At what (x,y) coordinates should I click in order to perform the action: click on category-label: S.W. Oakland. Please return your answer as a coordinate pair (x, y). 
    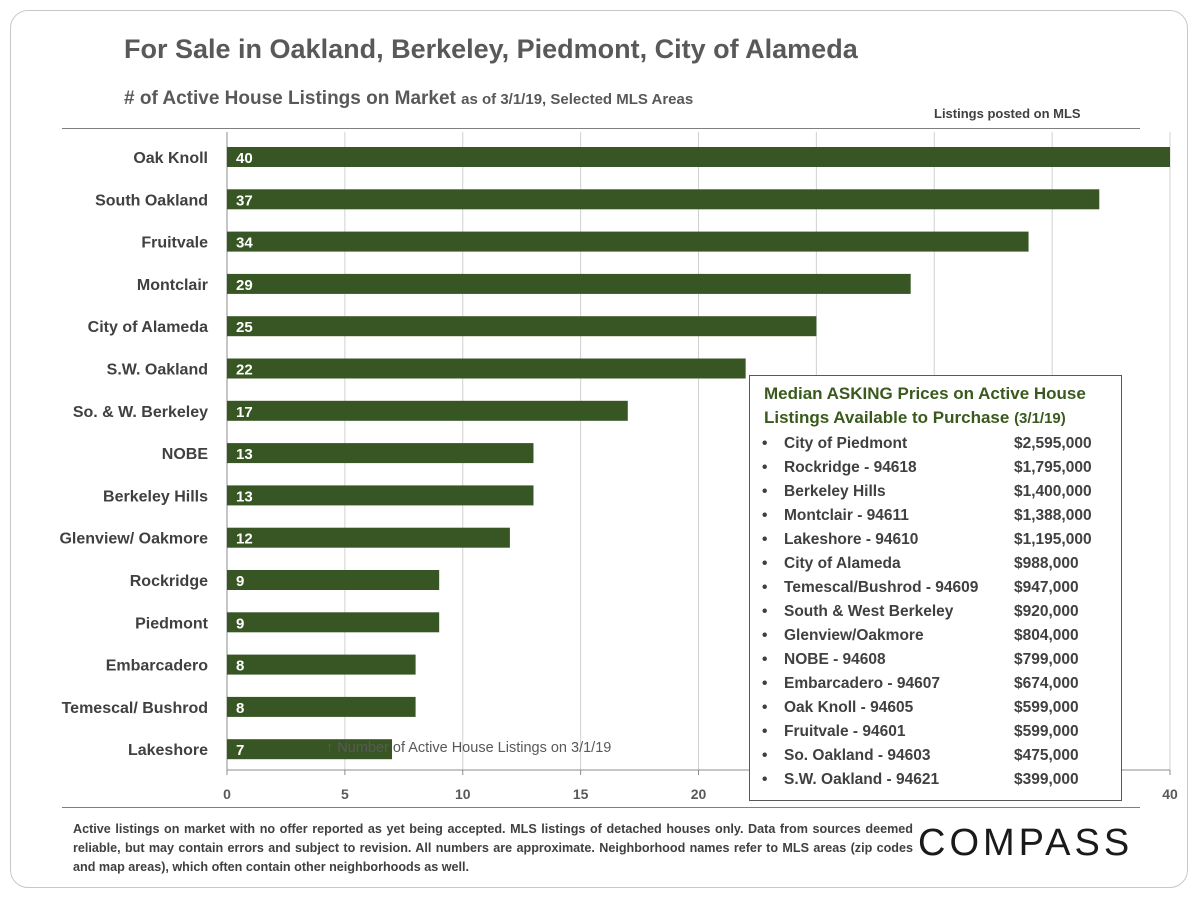
    Looking at the image, I should click on (157, 370).